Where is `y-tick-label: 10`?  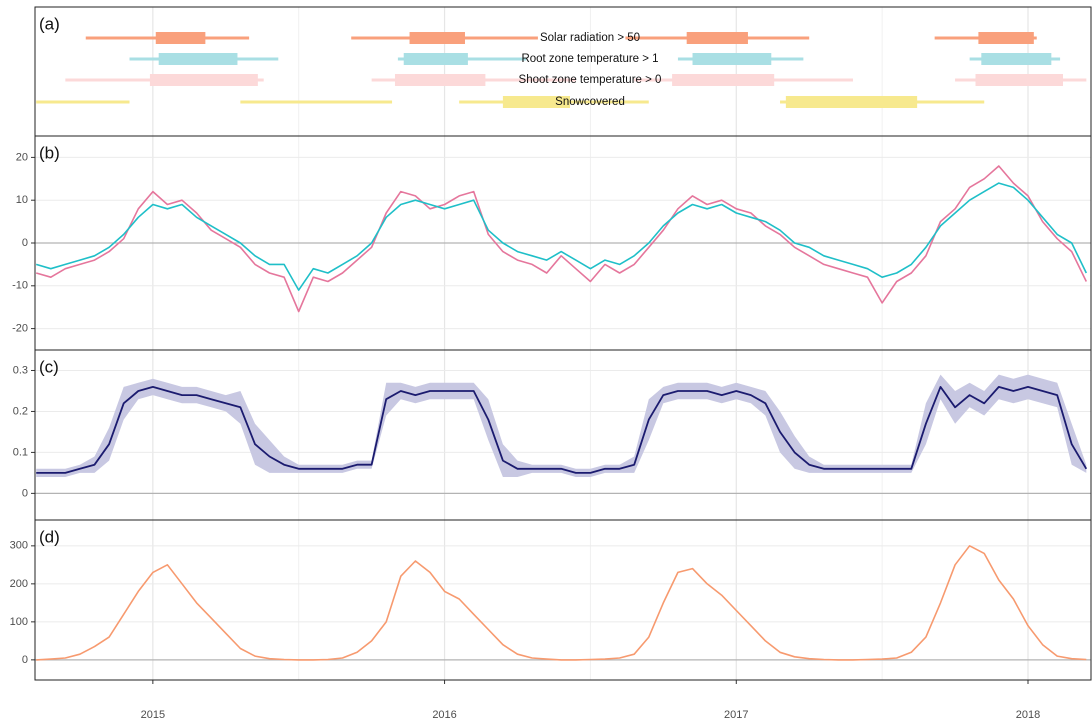 y-tick-label: 10 is located at coordinates (22, 200).